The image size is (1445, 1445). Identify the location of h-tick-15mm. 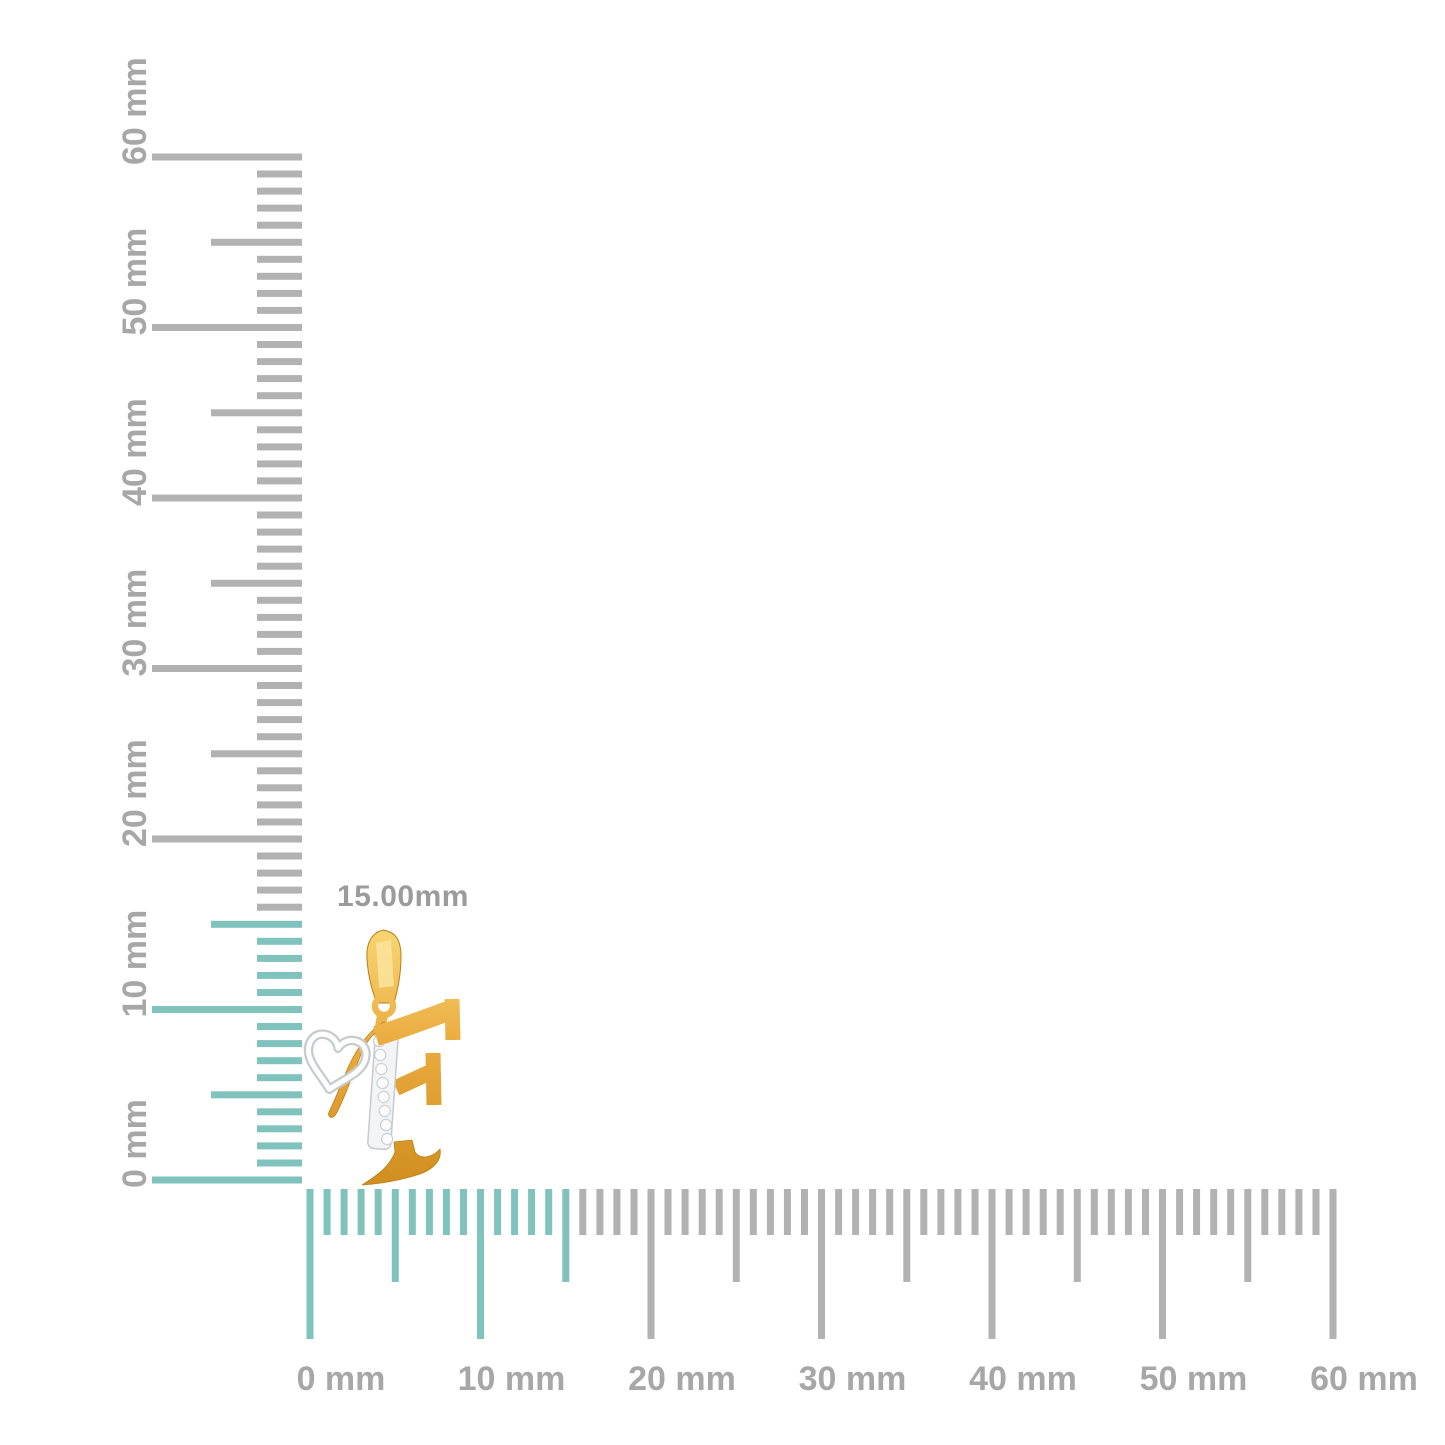
(566, 1235).